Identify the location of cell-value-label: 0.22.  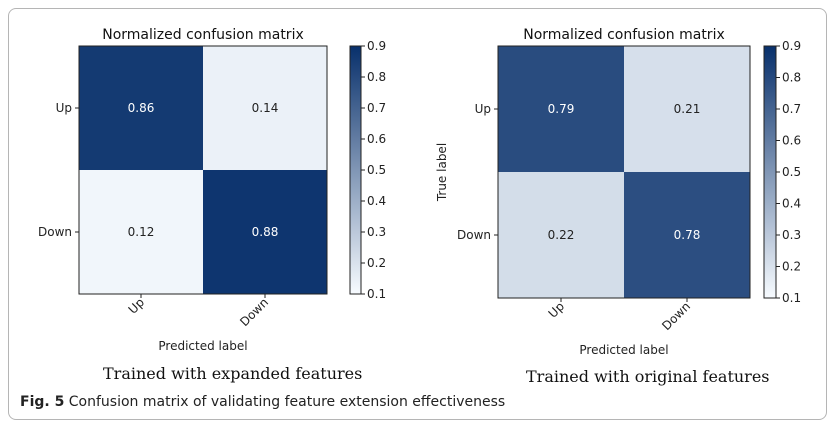
(561, 235).